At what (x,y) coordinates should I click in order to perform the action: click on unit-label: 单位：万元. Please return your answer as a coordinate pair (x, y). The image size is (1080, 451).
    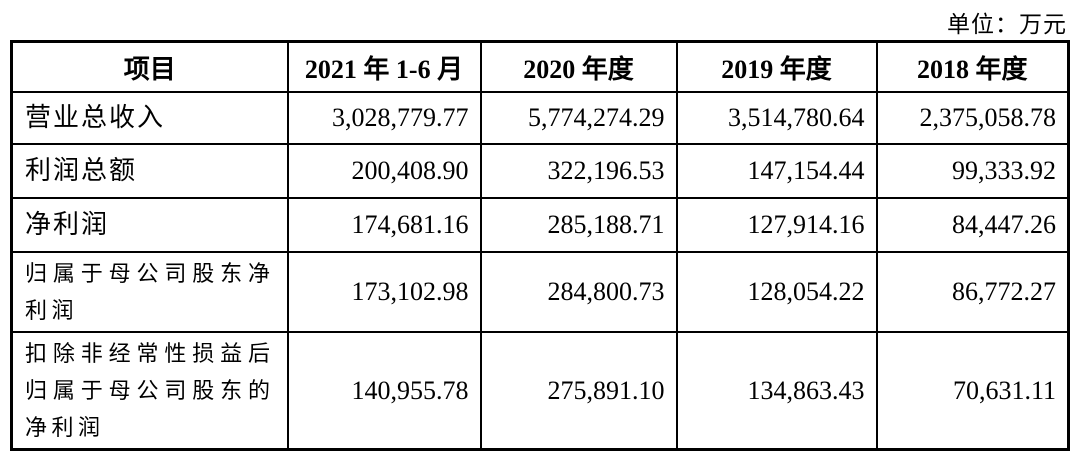
    Looking at the image, I should click on (1007, 24).